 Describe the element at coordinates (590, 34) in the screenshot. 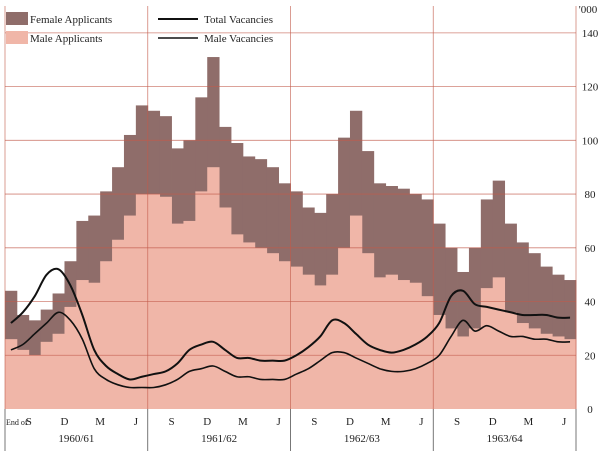

I see `y-tick-label: 140` at that location.